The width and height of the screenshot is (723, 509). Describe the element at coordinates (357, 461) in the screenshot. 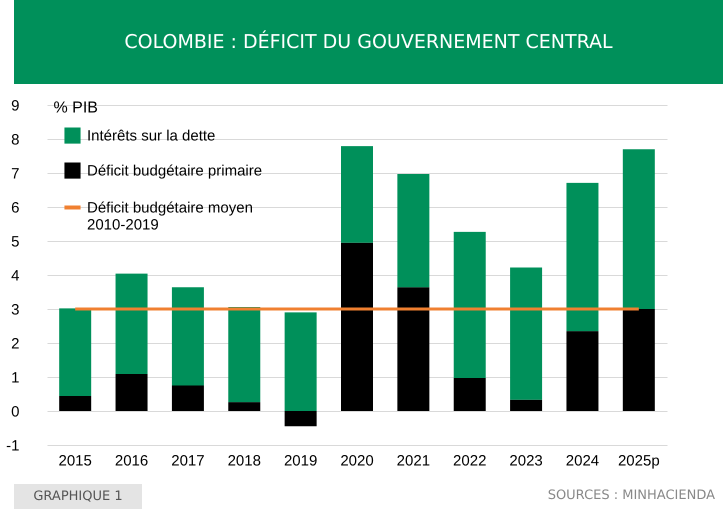

I see `x-tick-label: 2020` at that location.